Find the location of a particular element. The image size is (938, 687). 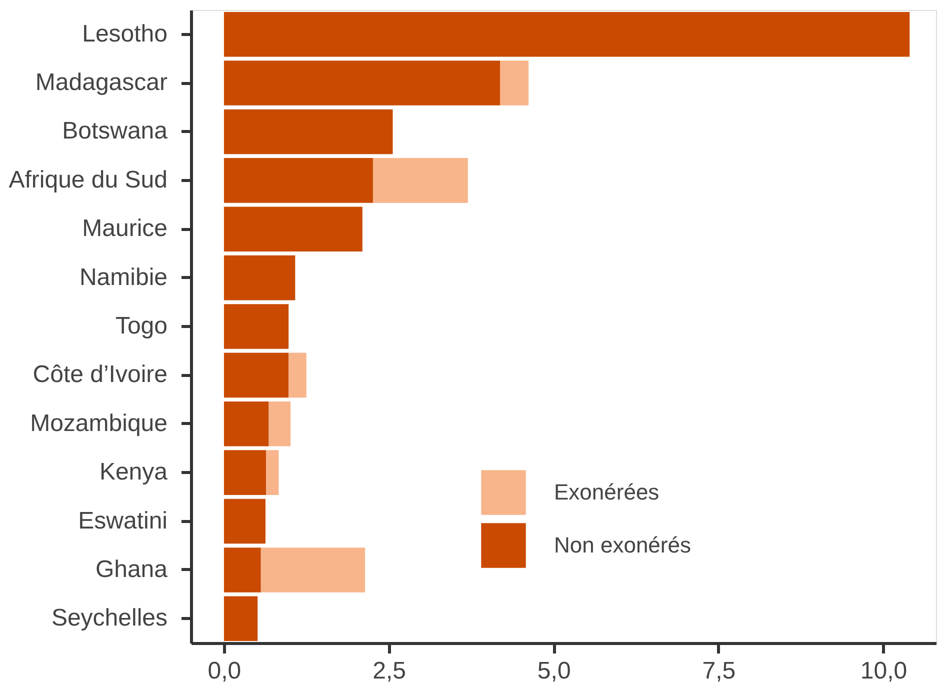

x-tick-label: 7,5 is located at coordinates (719, 671).